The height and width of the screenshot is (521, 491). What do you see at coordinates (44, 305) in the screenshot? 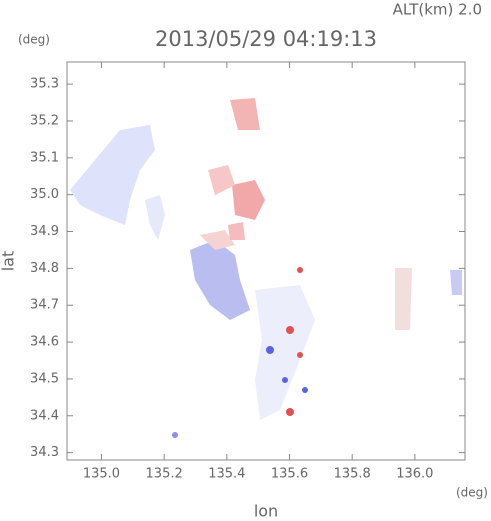
I see `y-tick-label: 34.7` at bounding box center [44, 305].